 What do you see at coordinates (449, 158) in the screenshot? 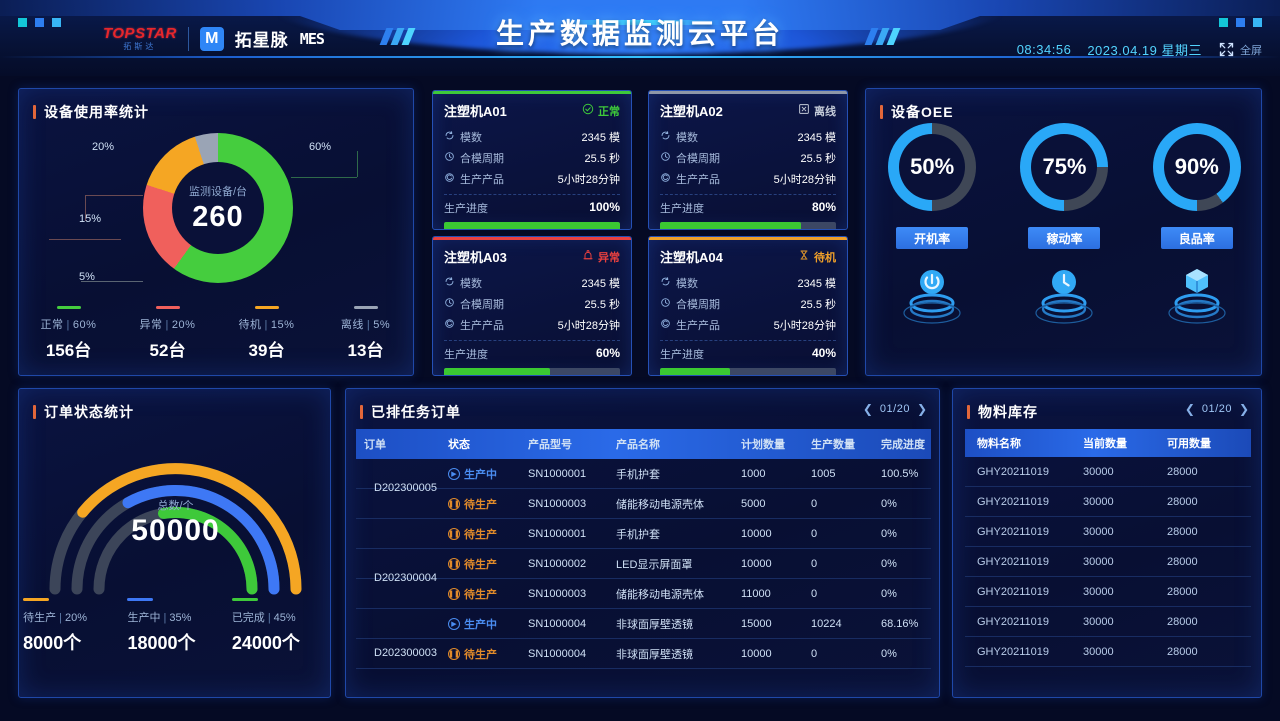
I see `clock-icon` at bounding box center [449, 158].